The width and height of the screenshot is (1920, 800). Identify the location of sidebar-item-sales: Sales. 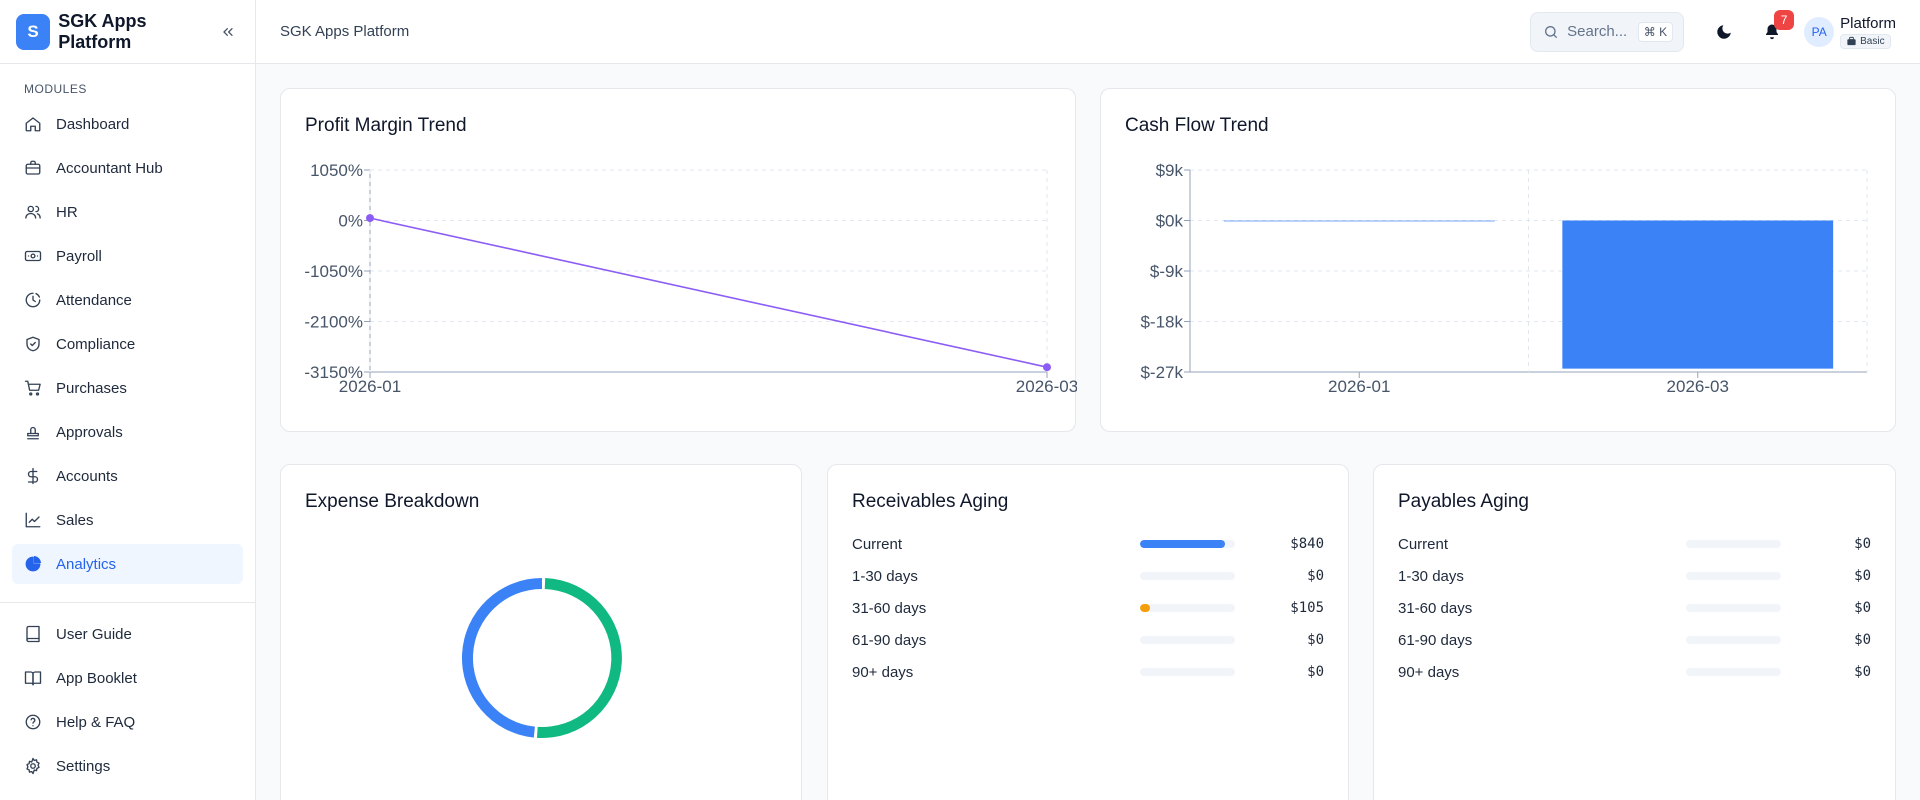
(127, 520).